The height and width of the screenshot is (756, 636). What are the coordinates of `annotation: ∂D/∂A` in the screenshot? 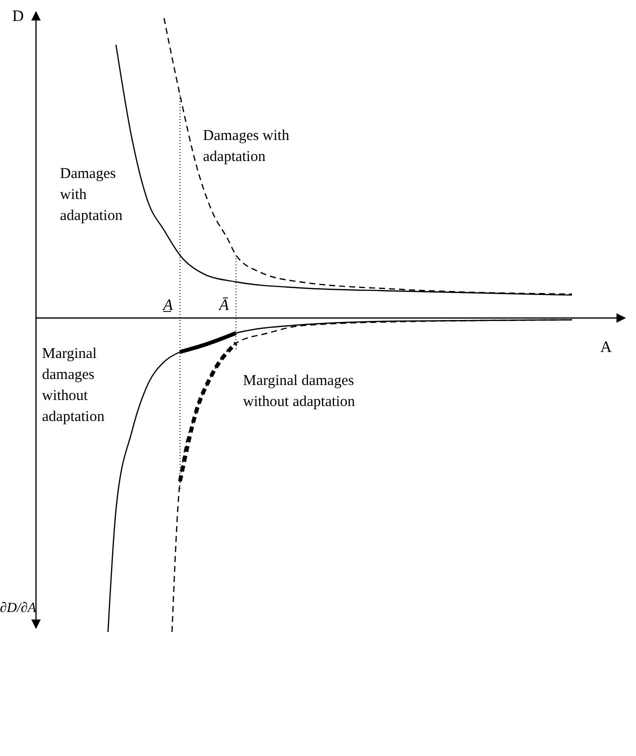 It's located at (18, 608).